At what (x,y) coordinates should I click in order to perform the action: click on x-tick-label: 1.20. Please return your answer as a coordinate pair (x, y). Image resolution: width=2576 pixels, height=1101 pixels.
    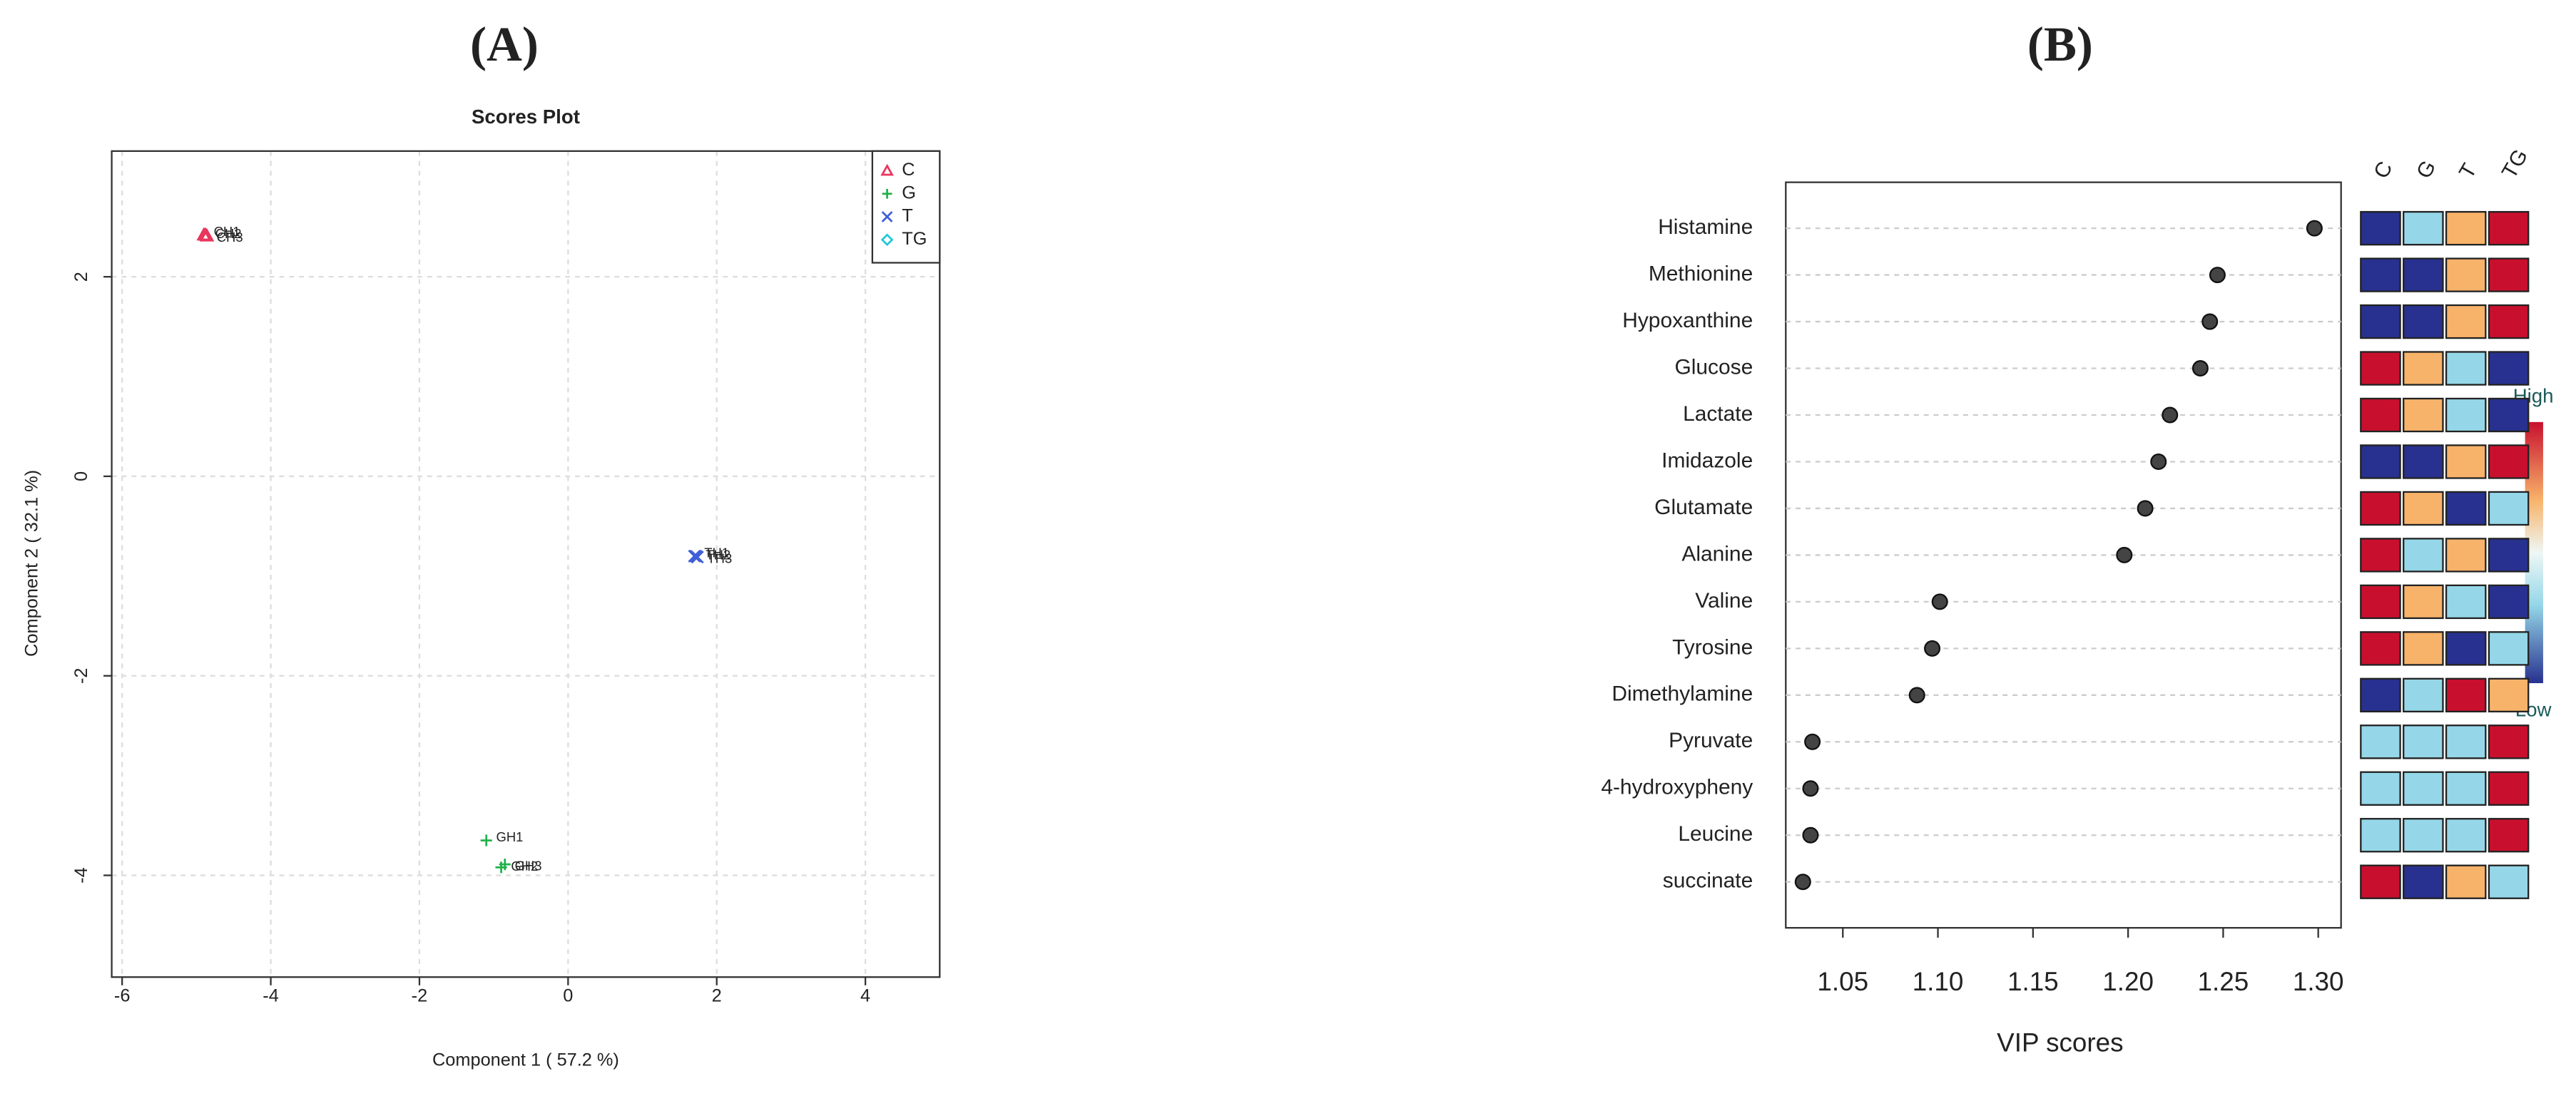
    Looking at the image, I should click on (2128, 981).